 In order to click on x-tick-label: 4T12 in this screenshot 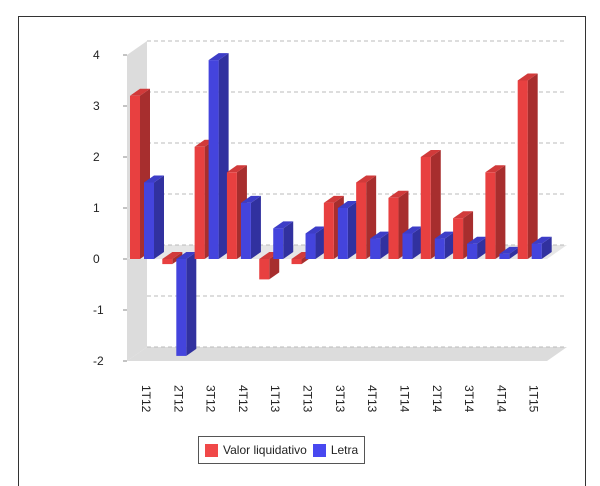, I will do `click(243, 399)`.